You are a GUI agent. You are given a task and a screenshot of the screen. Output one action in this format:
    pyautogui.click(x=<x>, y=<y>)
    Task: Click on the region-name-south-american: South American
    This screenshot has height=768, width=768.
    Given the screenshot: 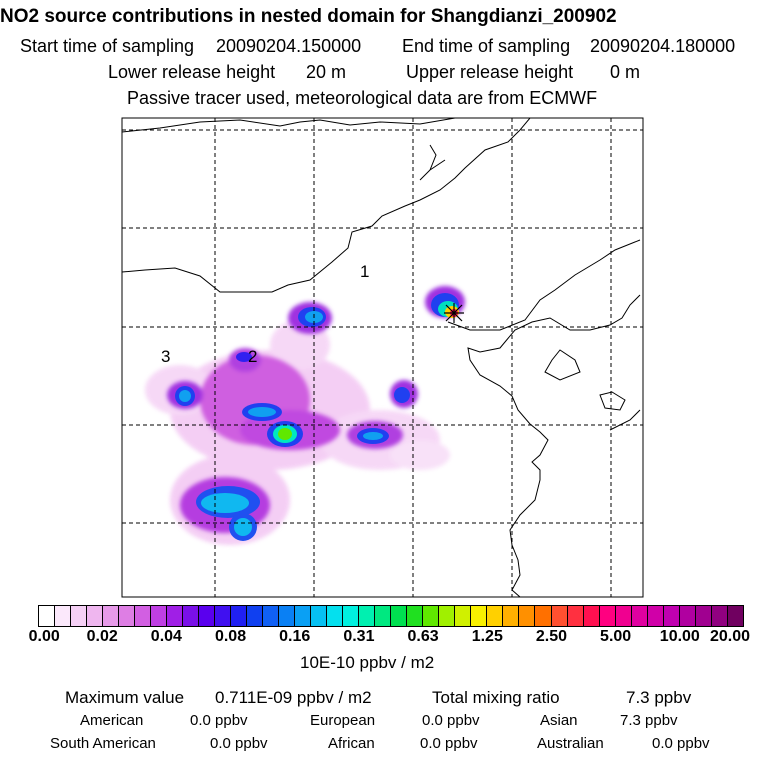 What is the action you would take?
    pyautogui.click(x=103, y=743)
    